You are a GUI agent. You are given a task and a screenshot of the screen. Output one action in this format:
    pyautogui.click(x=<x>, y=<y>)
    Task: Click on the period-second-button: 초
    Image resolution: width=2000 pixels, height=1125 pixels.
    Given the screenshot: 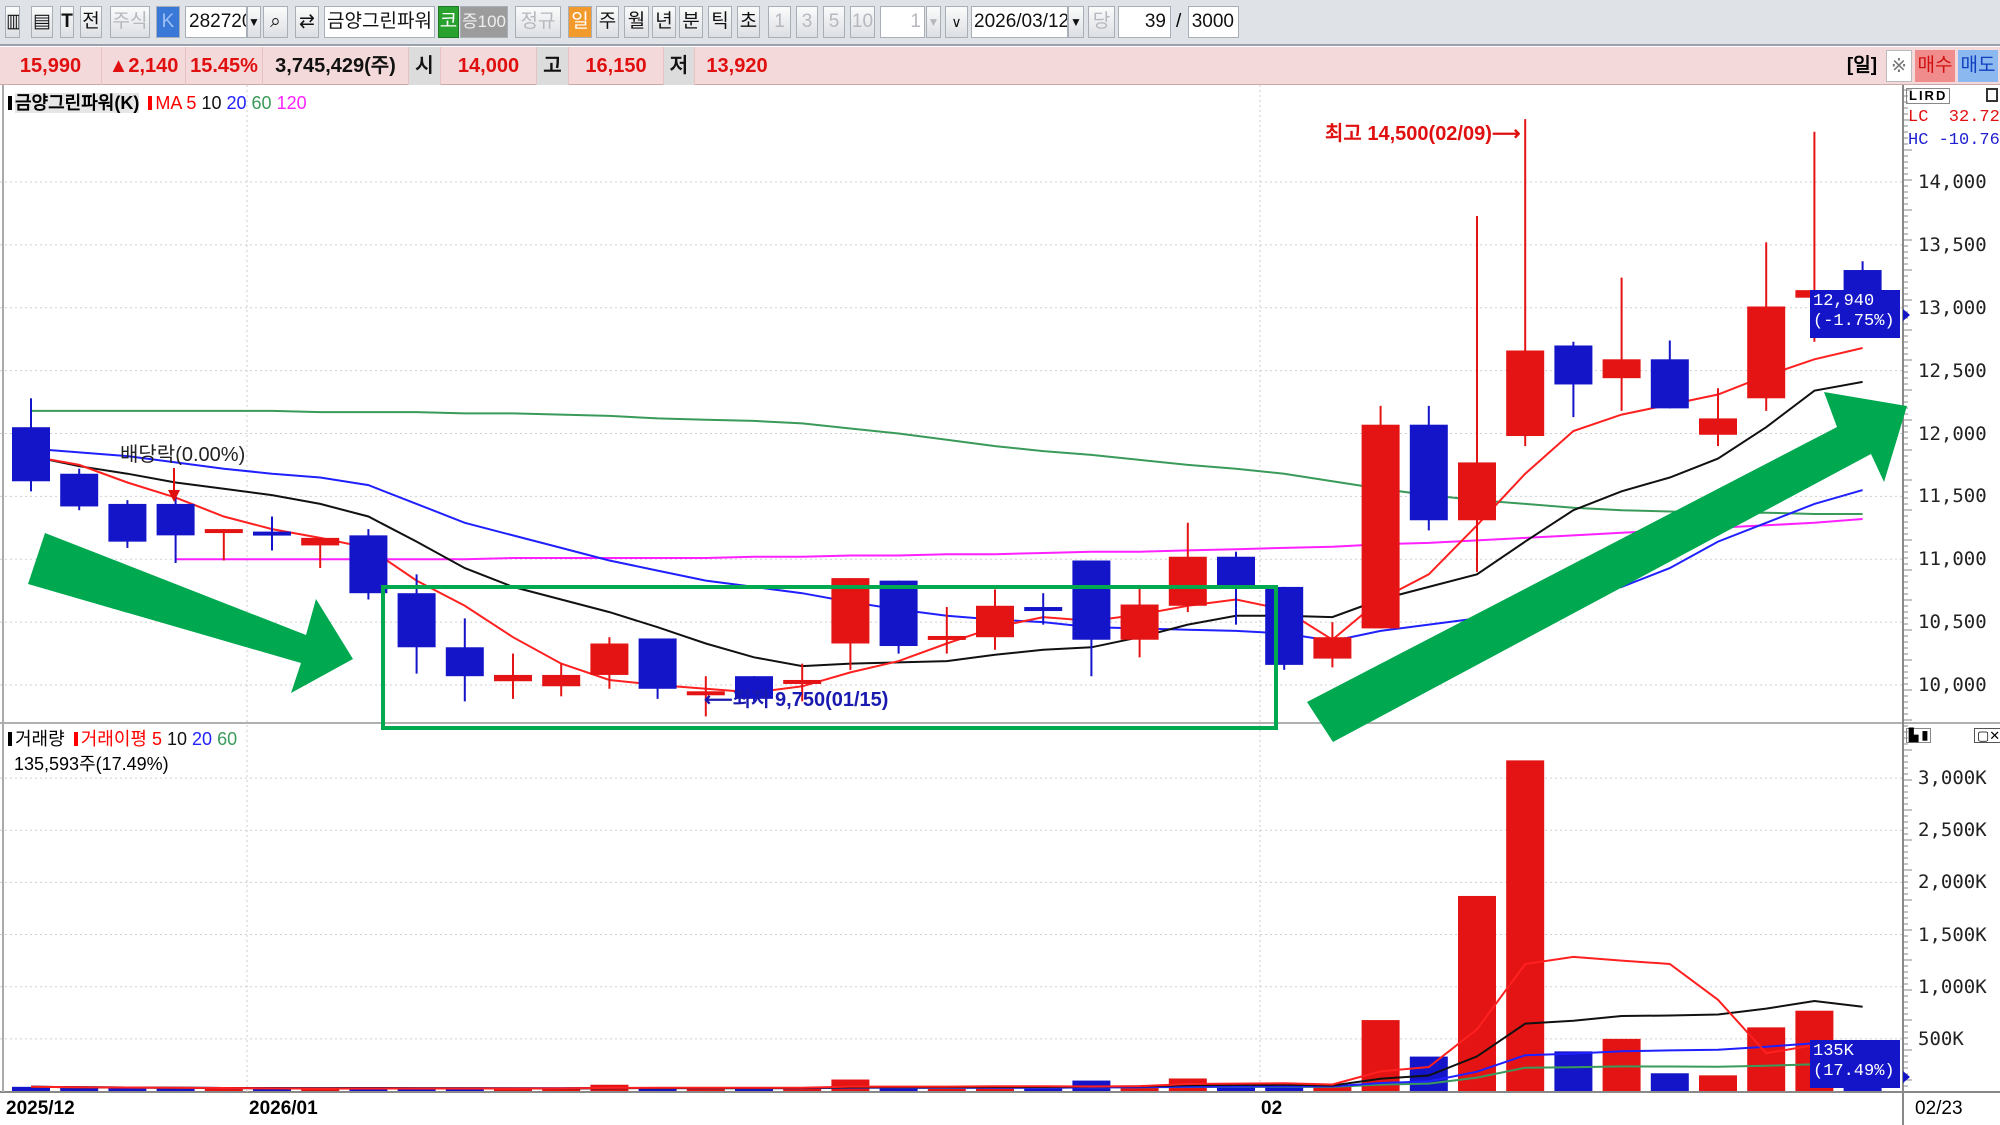 What is the action you would take?
    pyautogui.click(x=748, y=22)
    